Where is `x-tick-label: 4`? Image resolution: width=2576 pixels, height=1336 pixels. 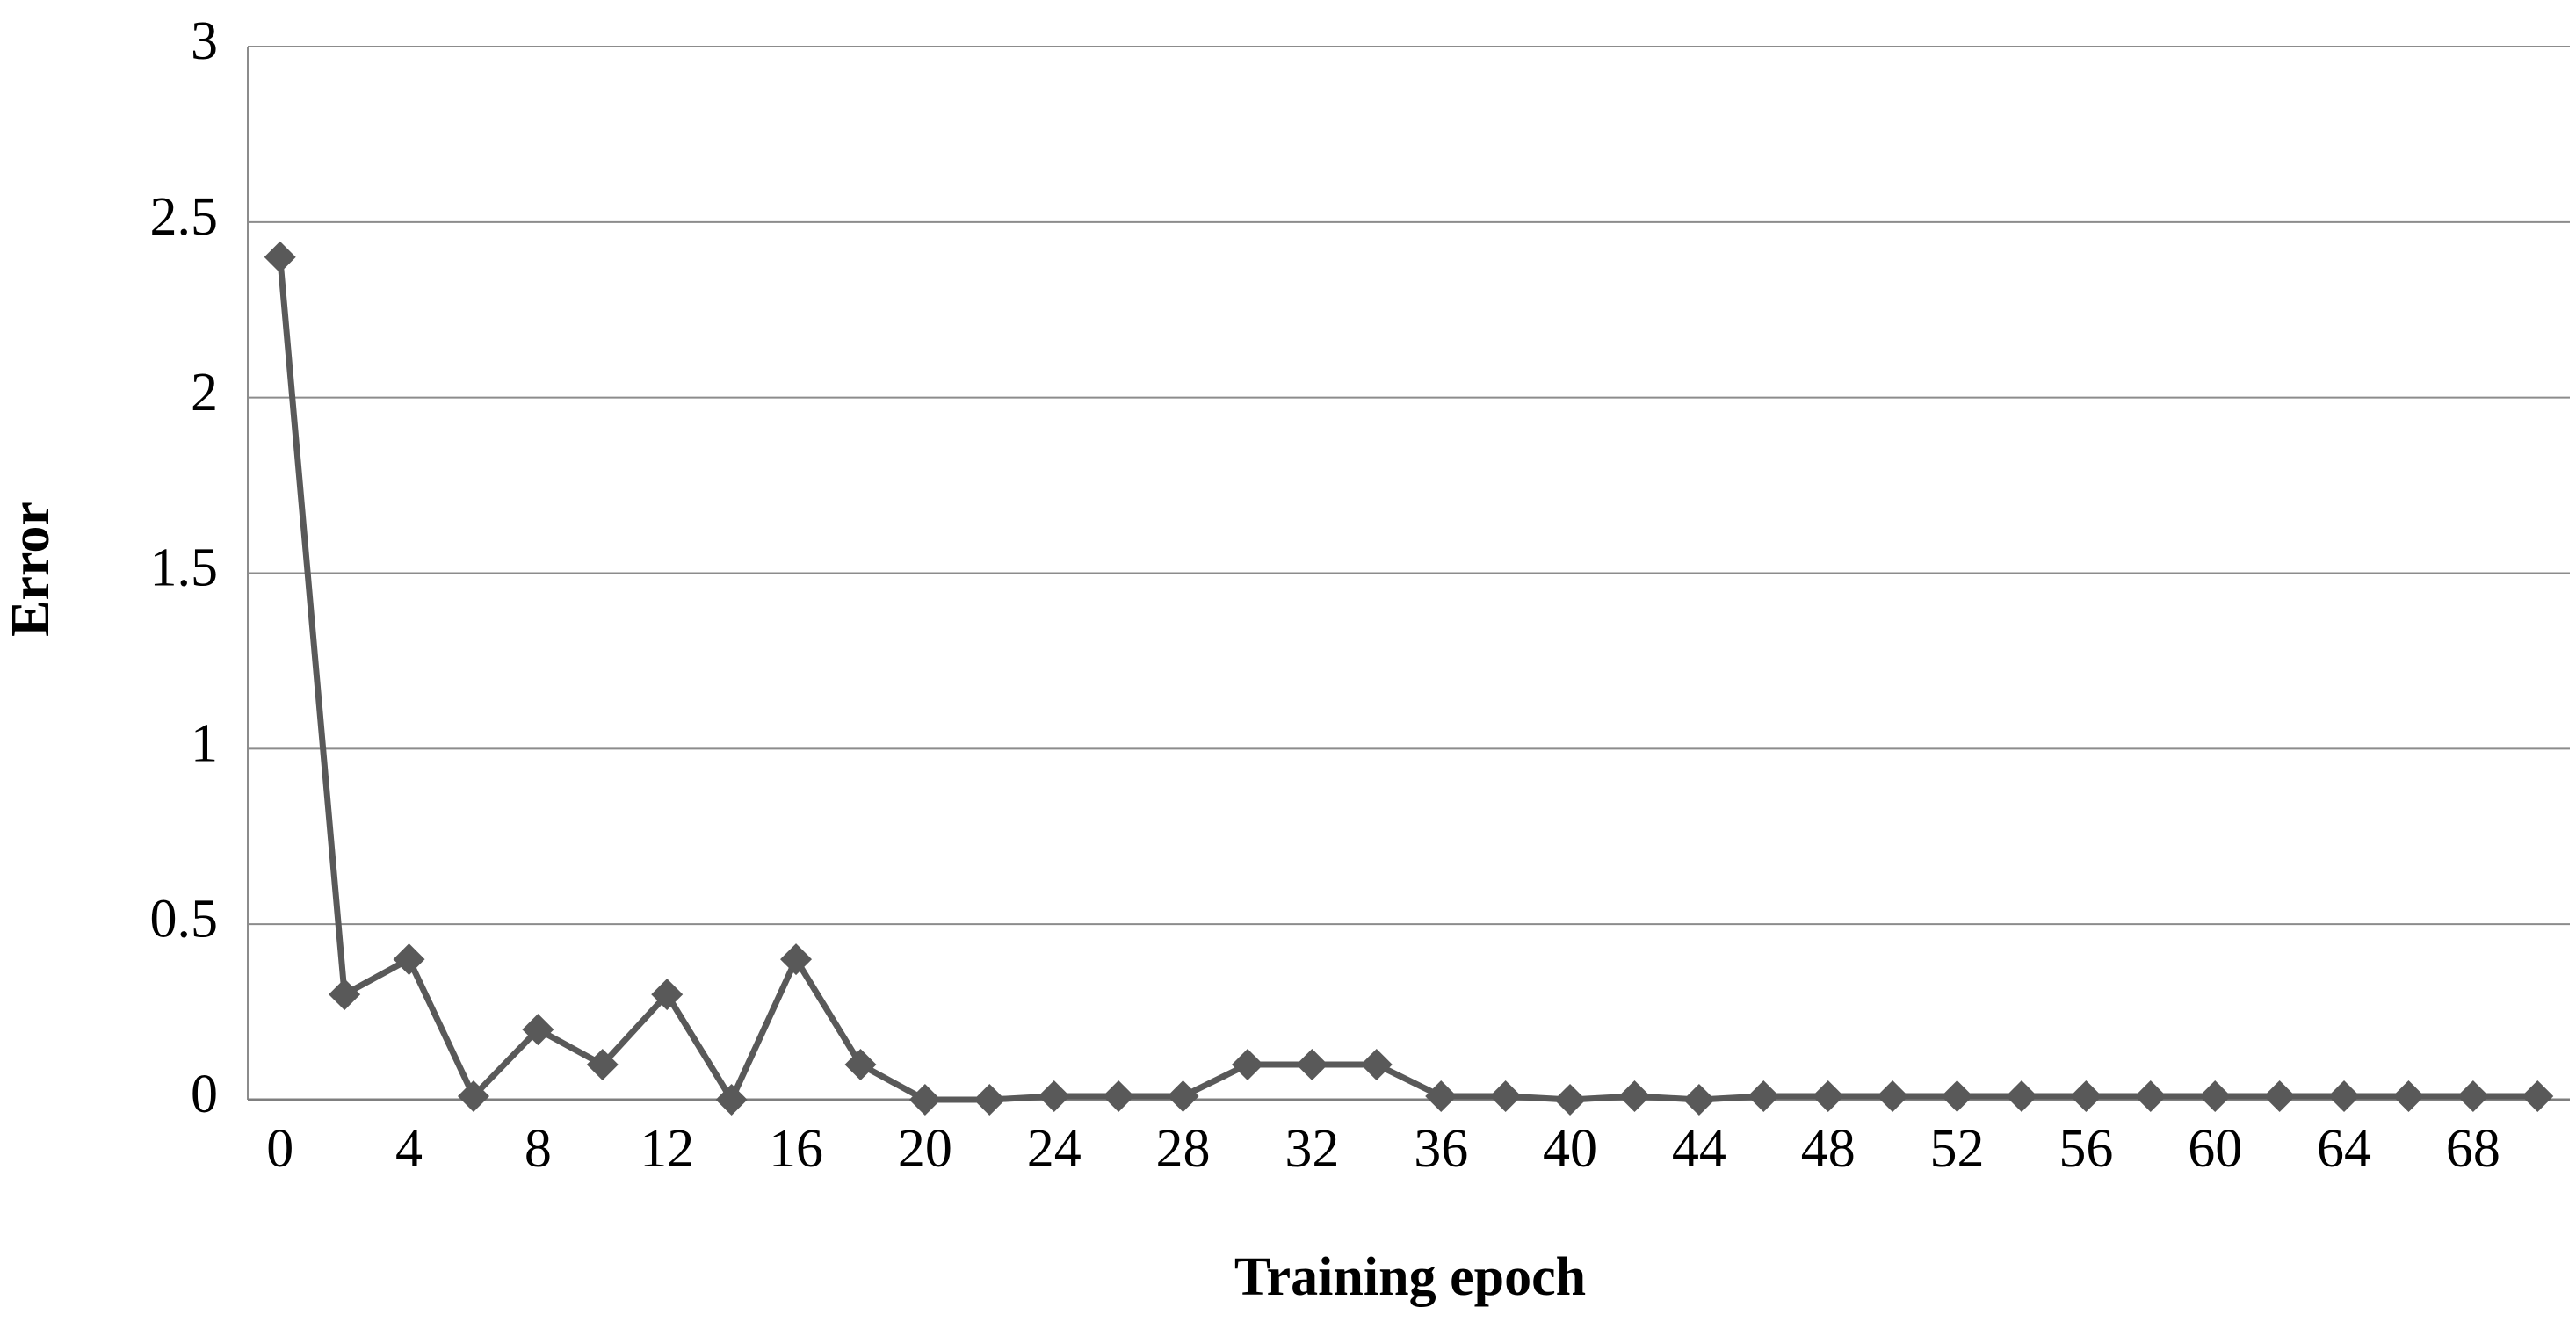 x-tick-label: 4 is located at coordinates (409, 1149).